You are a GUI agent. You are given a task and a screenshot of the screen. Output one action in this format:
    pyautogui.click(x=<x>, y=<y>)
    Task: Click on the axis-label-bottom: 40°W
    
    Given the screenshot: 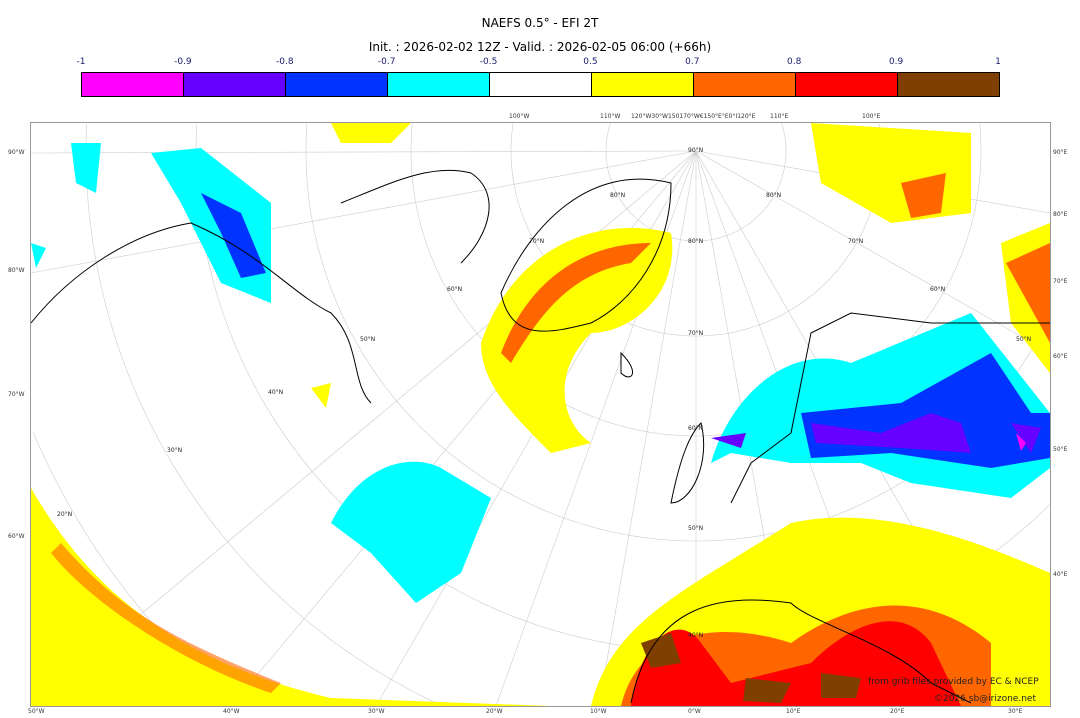 What is the action you would take?
    pyautogui.click(x=231, y=711)
    